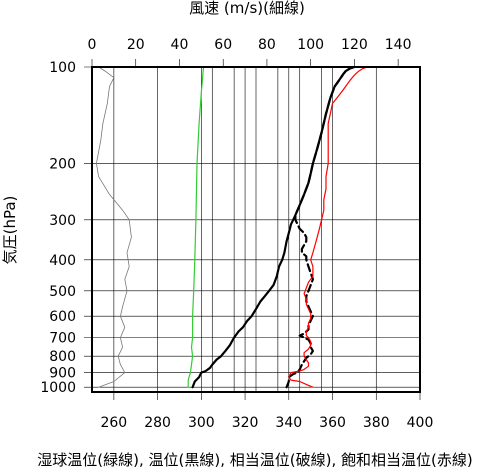 Image resolution: width=497 pixels, height=472 pixels. Describe the element at coordinates (62, 261) in the screenshot. I see `left-tick-label: 400` at that location.